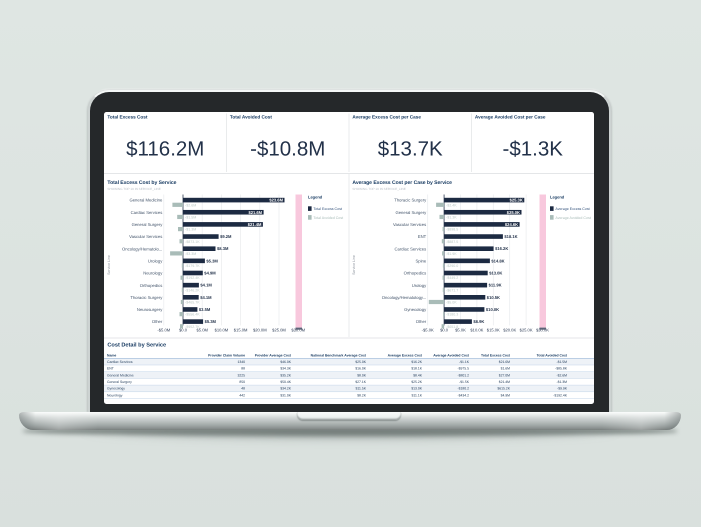 The height and width of the screenshot is (527, 701). What do you see at coordinates (516, 200) in the screenshot?
I see `svg-text: $25.3K` at bounding box center [516, 200].